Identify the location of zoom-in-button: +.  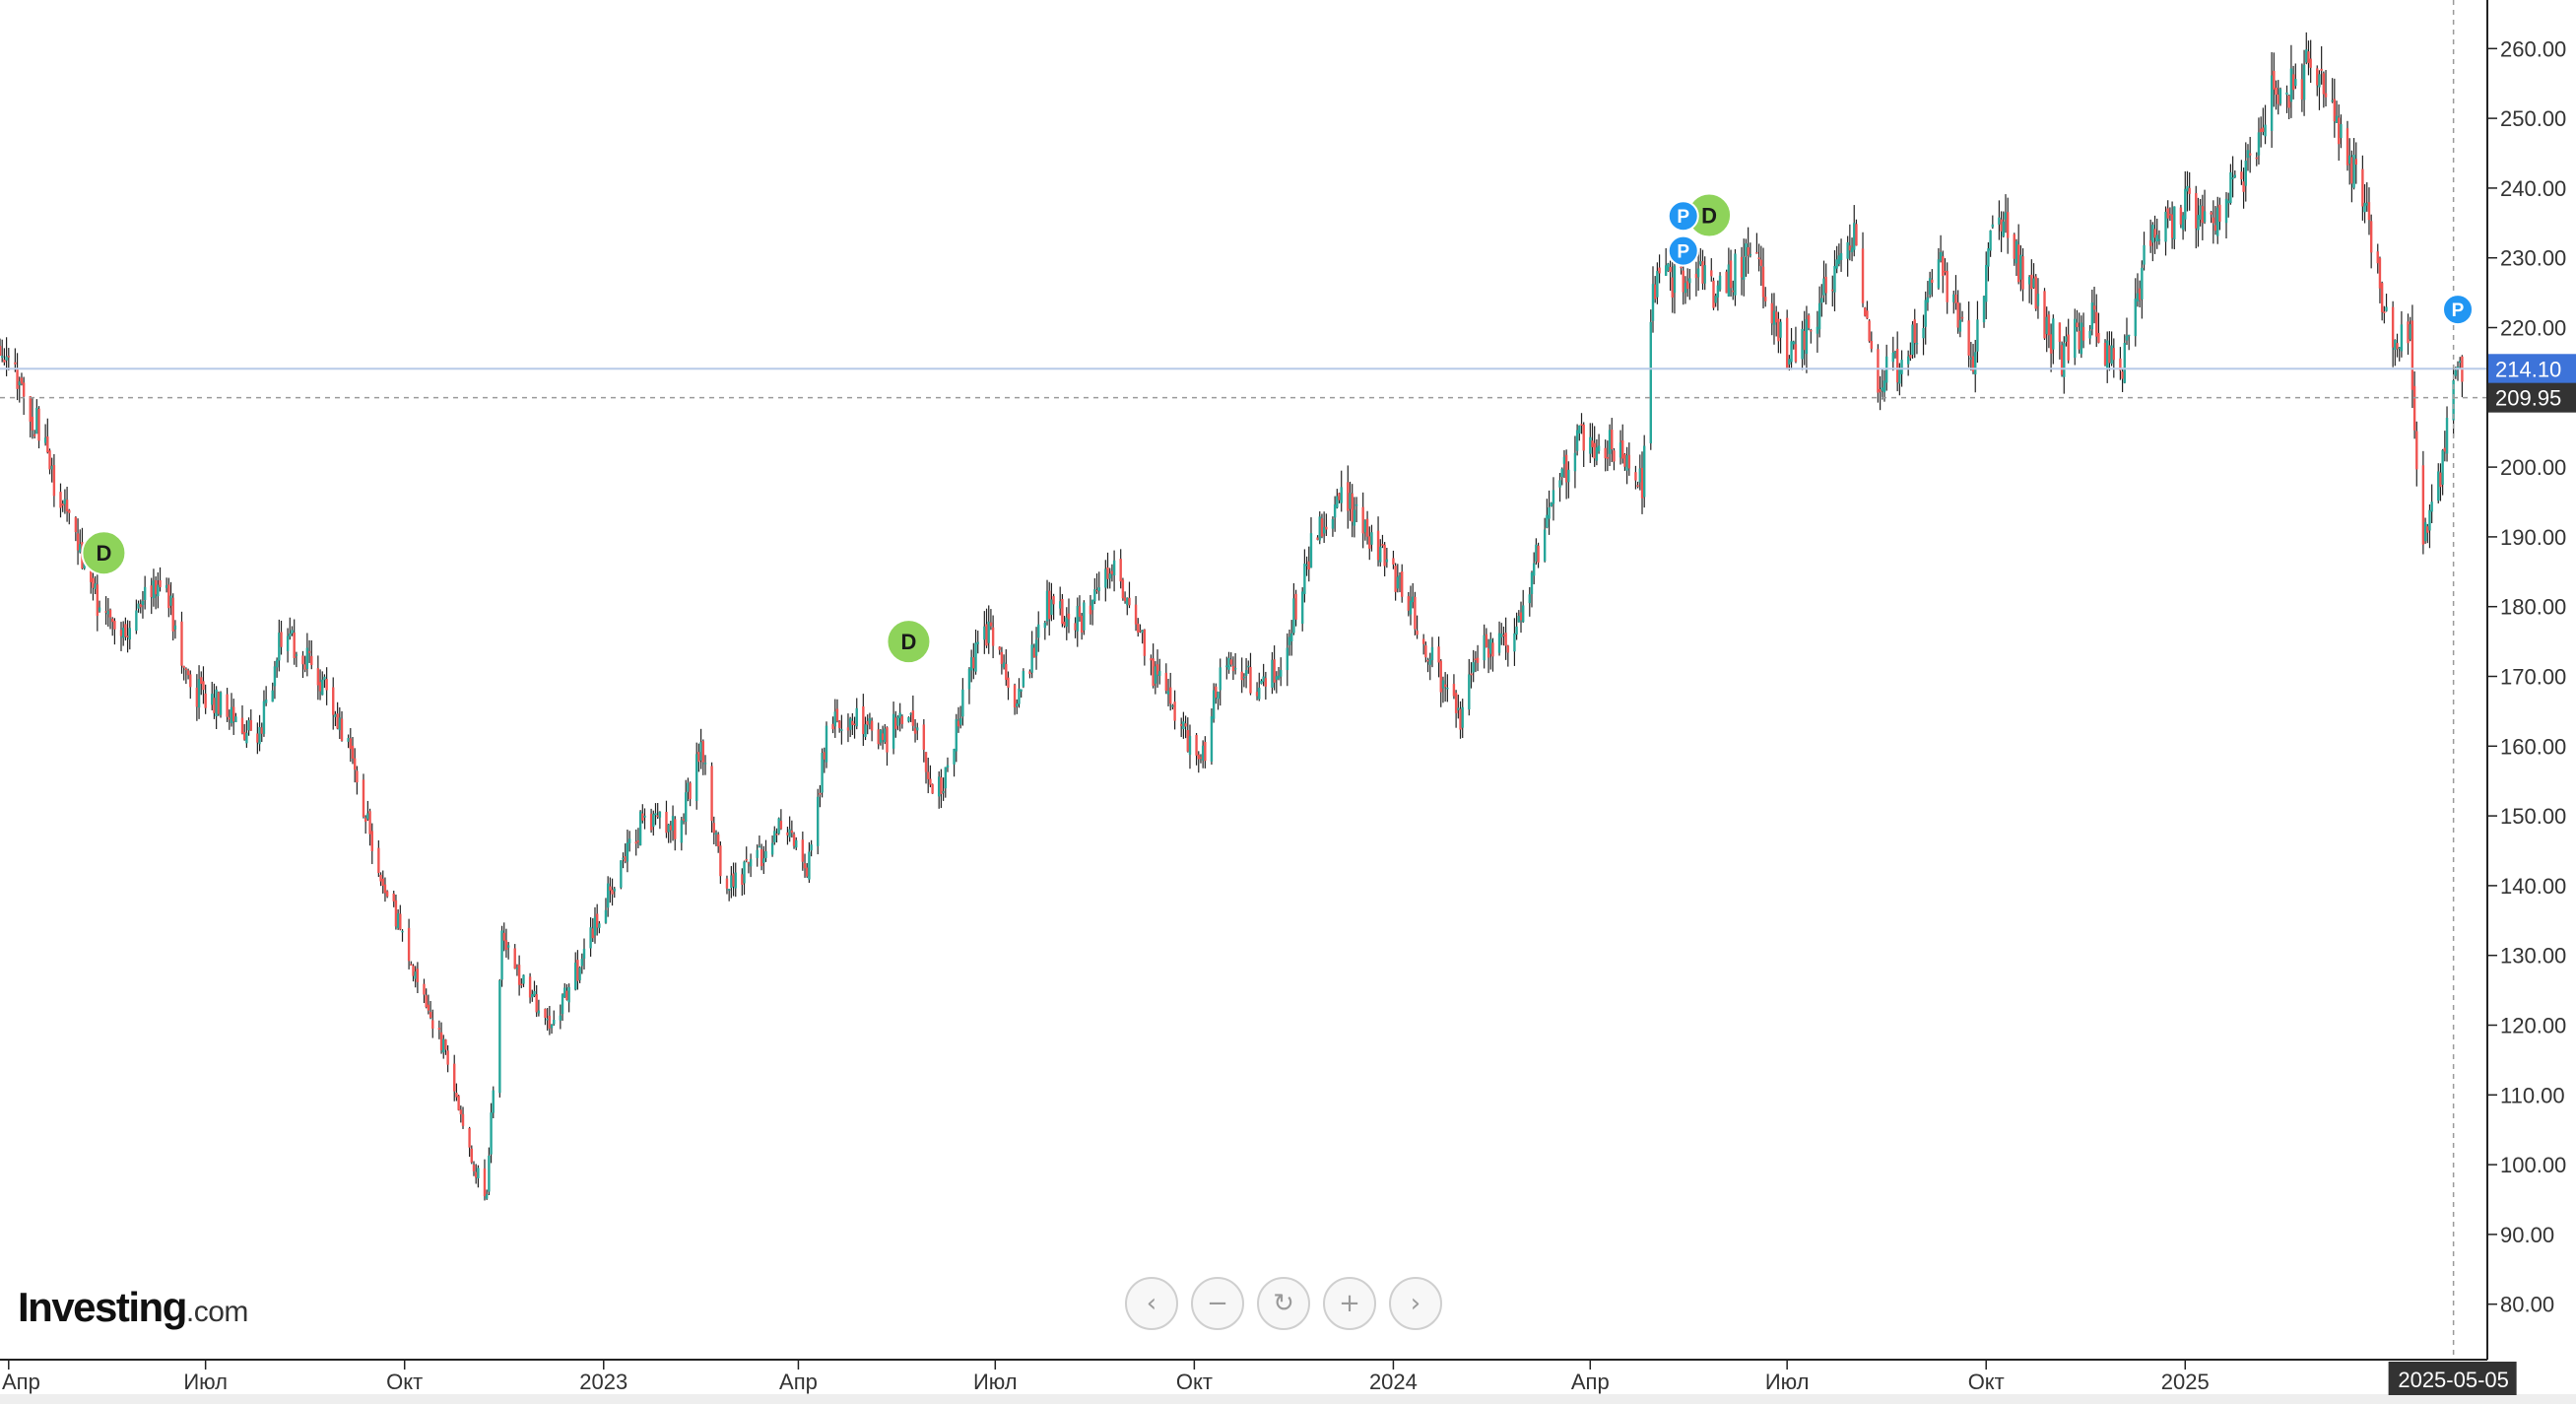
(1350, 1303).